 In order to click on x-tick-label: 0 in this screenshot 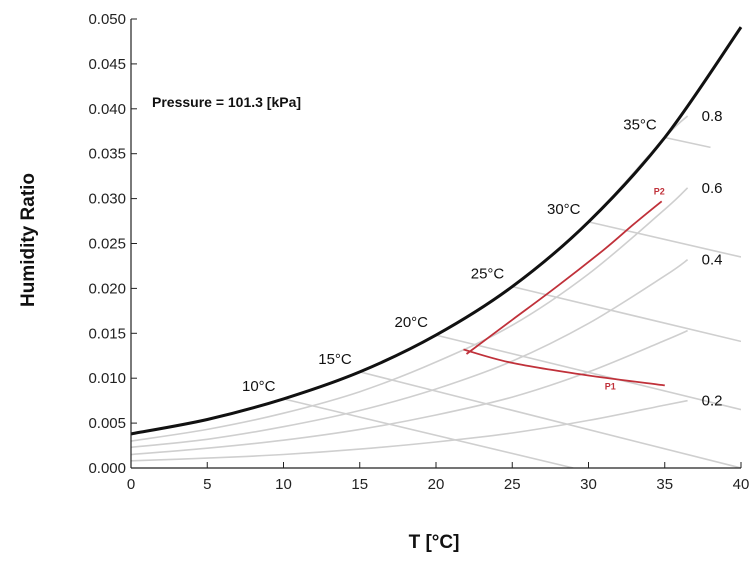, I will do `click(131, 484)`.